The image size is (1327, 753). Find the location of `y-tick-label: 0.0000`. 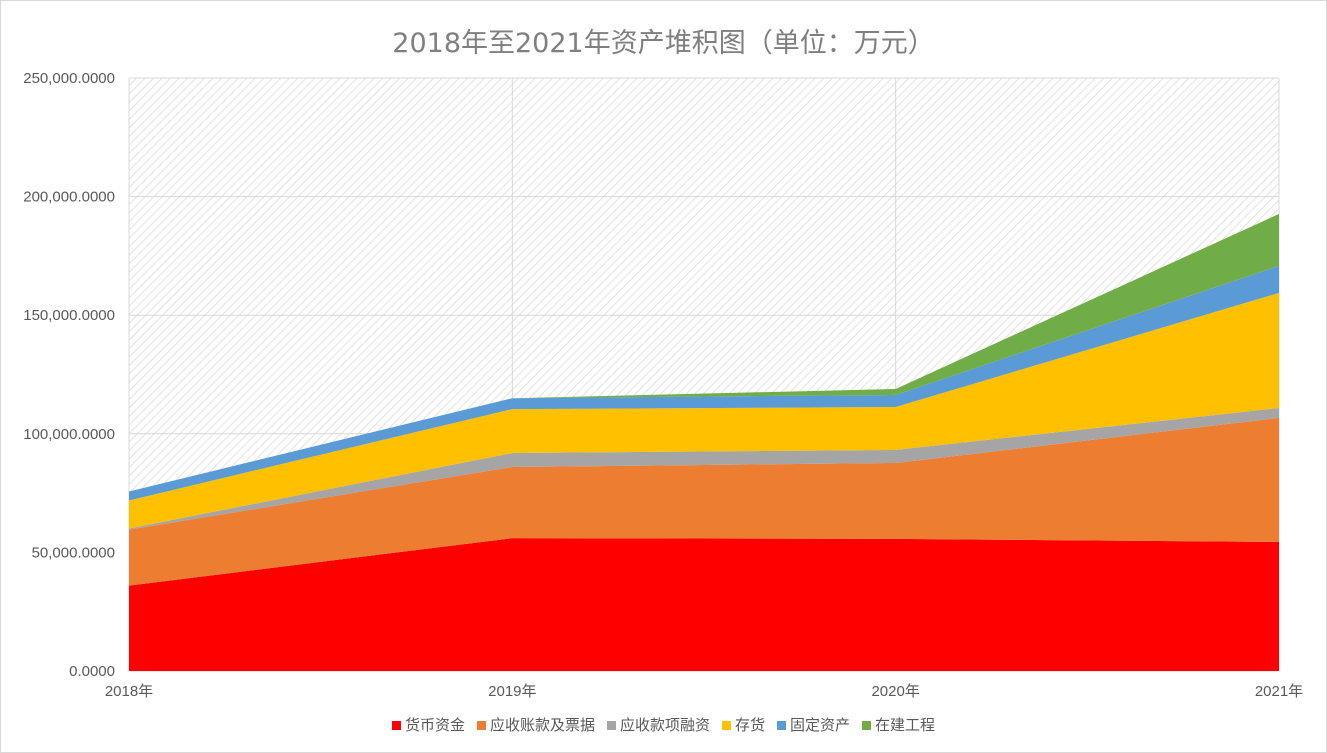

y-tick-label: 0.0000 is located at coordinates (92, 671).